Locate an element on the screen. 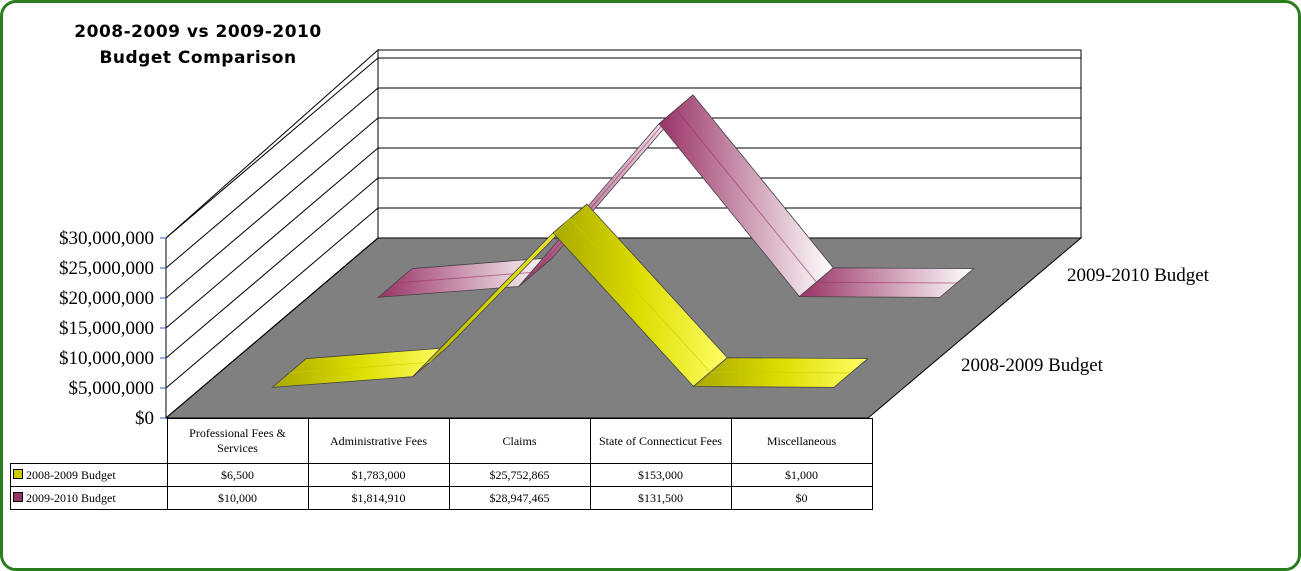 This screenshot has height=571, width=1301. y-tick-label: $25,000,000 is located at coordinates (106, 268).